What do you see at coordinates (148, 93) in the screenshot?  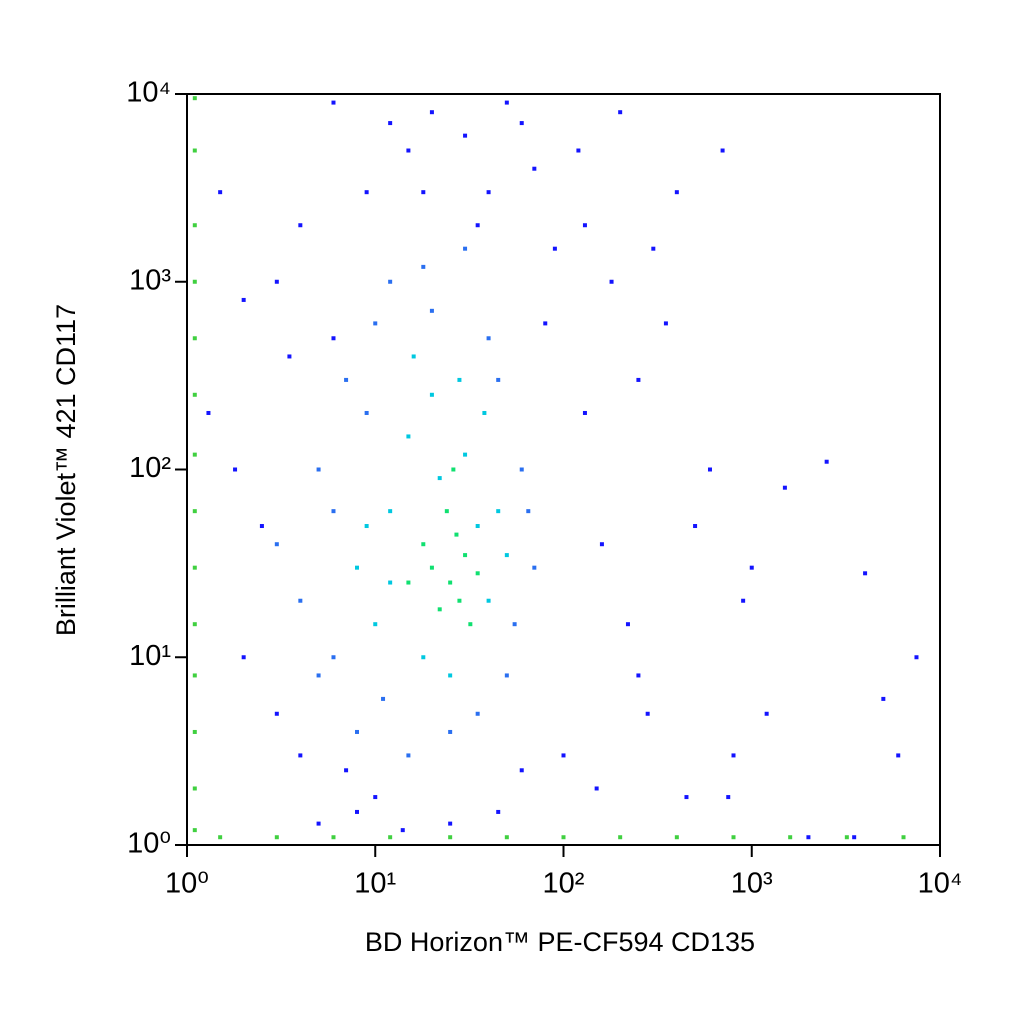 I see `y-tick-label: 10⁴` at bounding box center [148, 93].